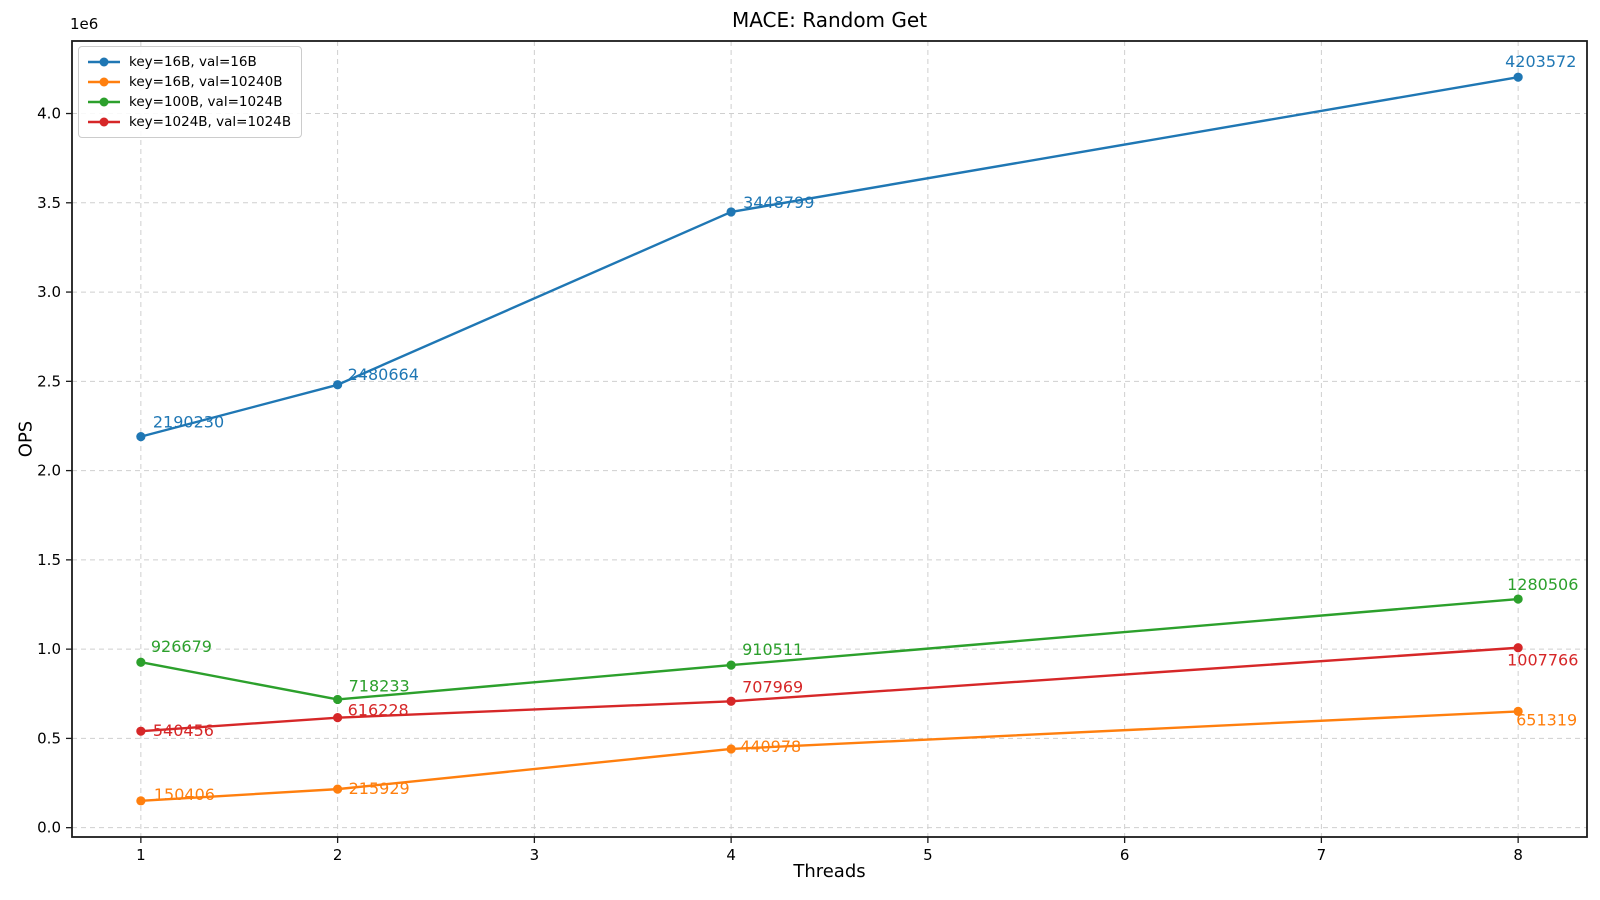 Image resolution: width=1600 pixels, height=900 pixels. What do you see at coordinates (338, 855) in the screenshot?
I see `x-tick-label: 2` at bounding box center [338, 855].